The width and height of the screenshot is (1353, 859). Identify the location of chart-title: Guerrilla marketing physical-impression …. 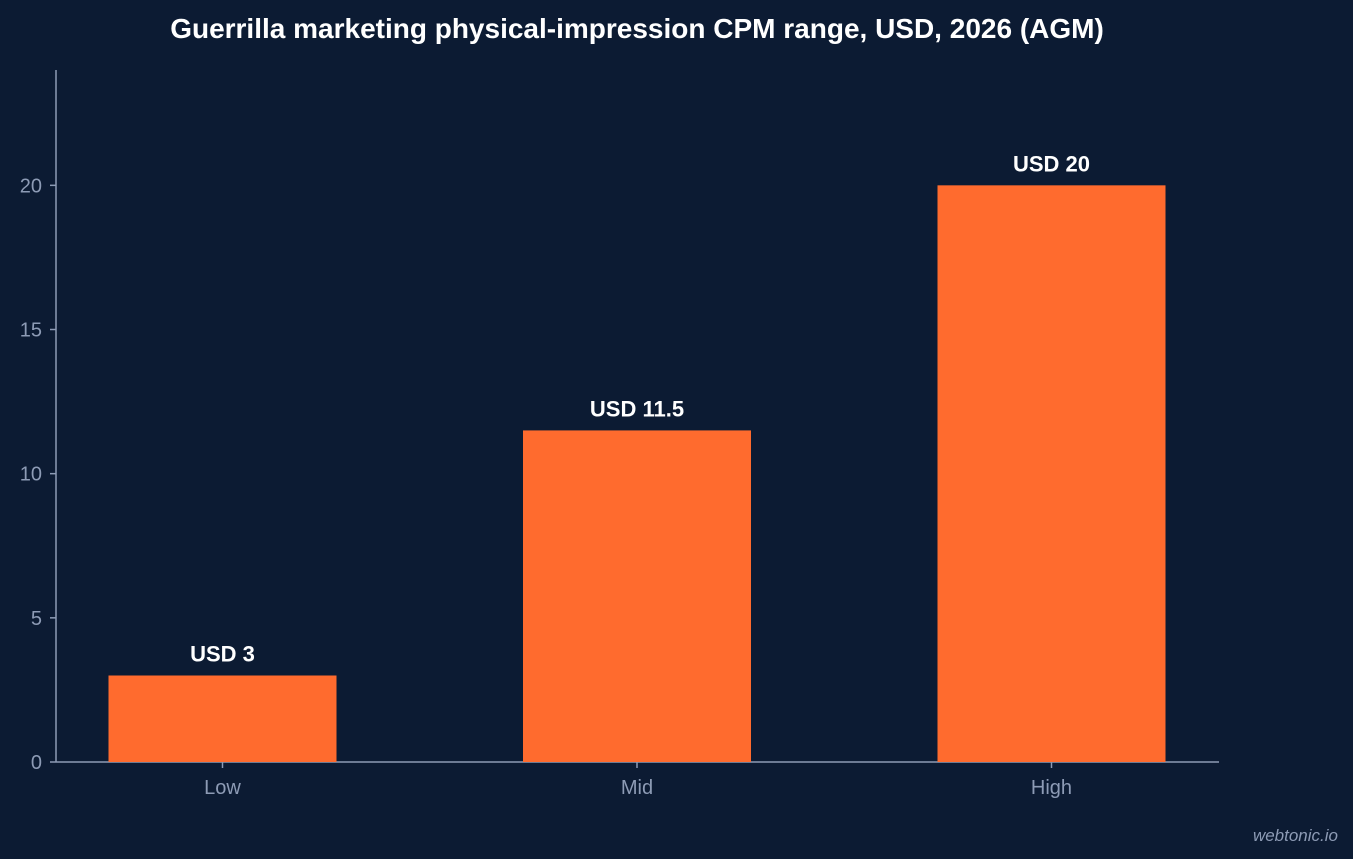
(637, 28).